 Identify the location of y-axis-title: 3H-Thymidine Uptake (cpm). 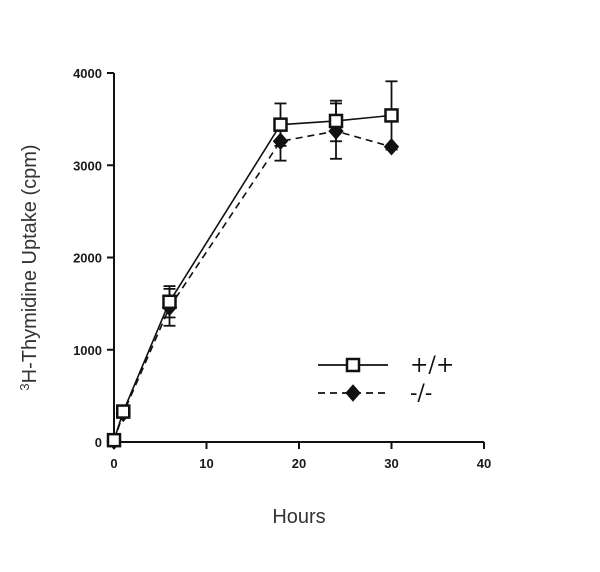
(29, 267).